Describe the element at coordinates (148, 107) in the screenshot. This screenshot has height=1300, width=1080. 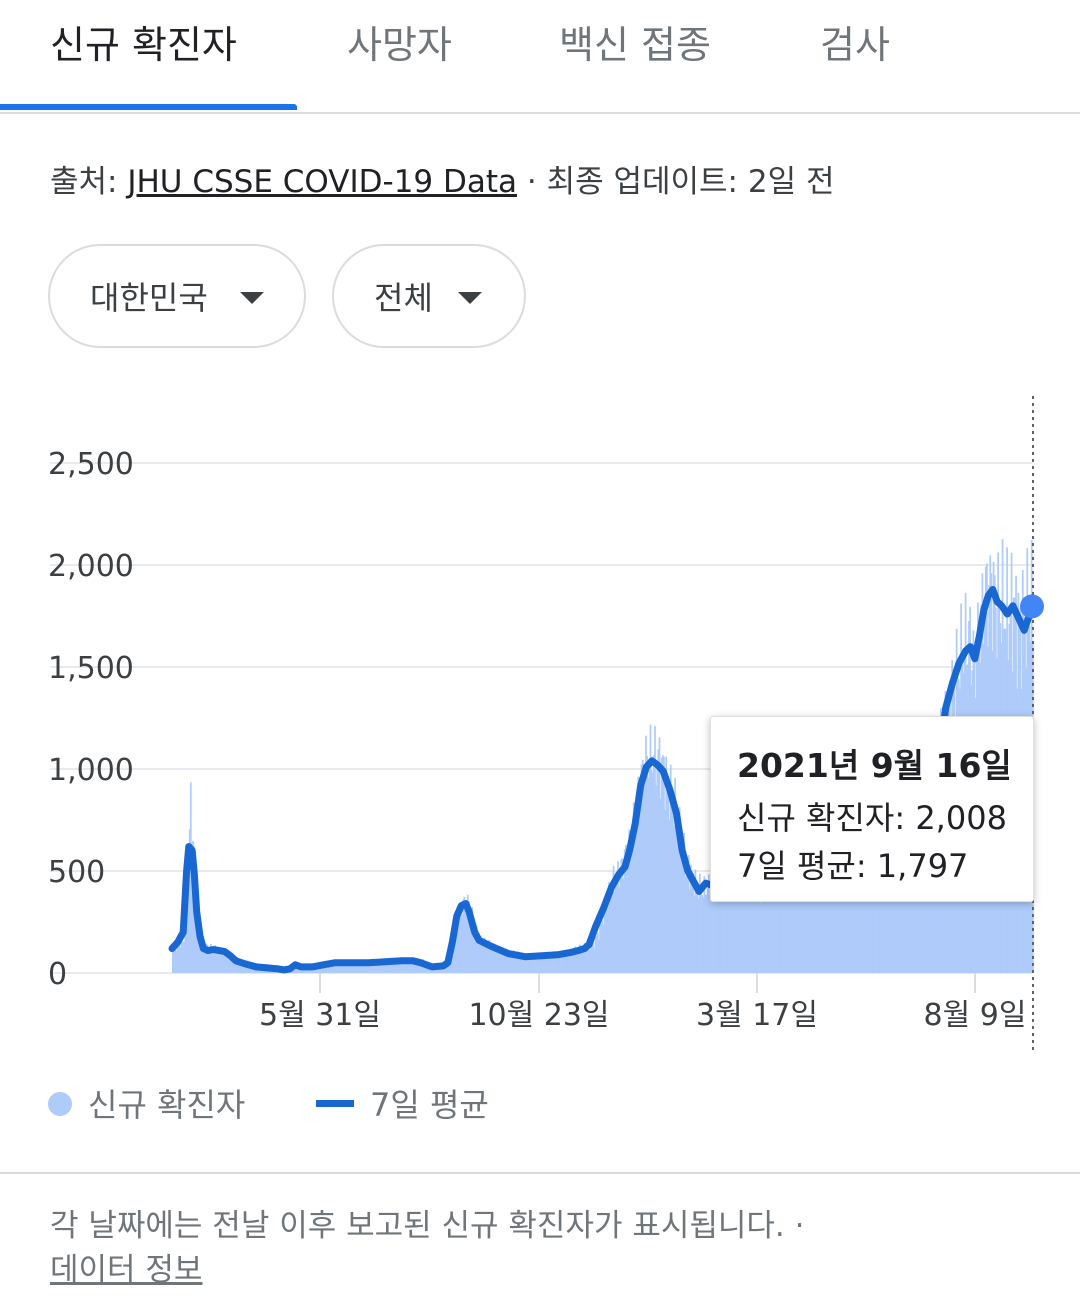
I see `active-tab-indicator` at that location.